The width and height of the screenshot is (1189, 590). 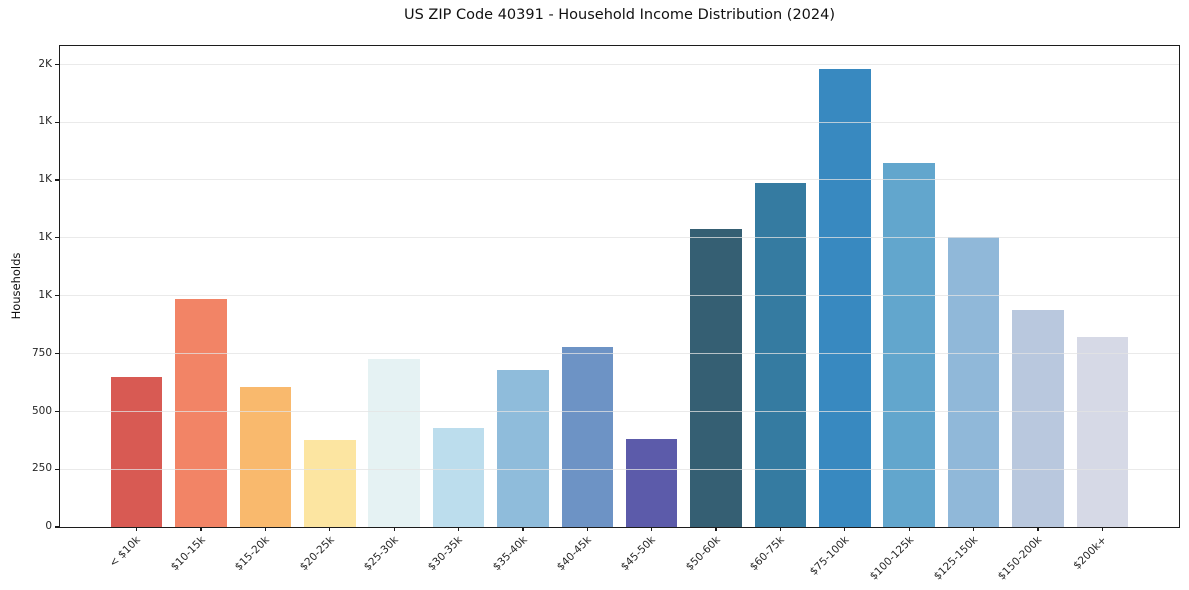 I want to click on x-tick-label: $200k+, so click(x=1089, y=553).